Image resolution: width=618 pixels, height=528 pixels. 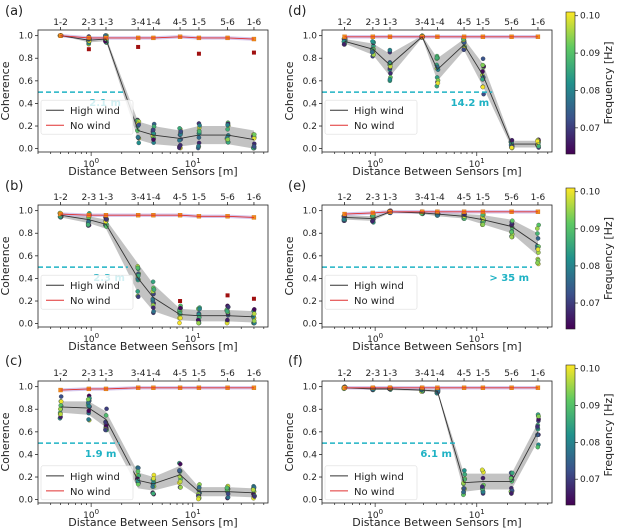 I want to click on pair-label: 5-6, so click(x=227, y=23).